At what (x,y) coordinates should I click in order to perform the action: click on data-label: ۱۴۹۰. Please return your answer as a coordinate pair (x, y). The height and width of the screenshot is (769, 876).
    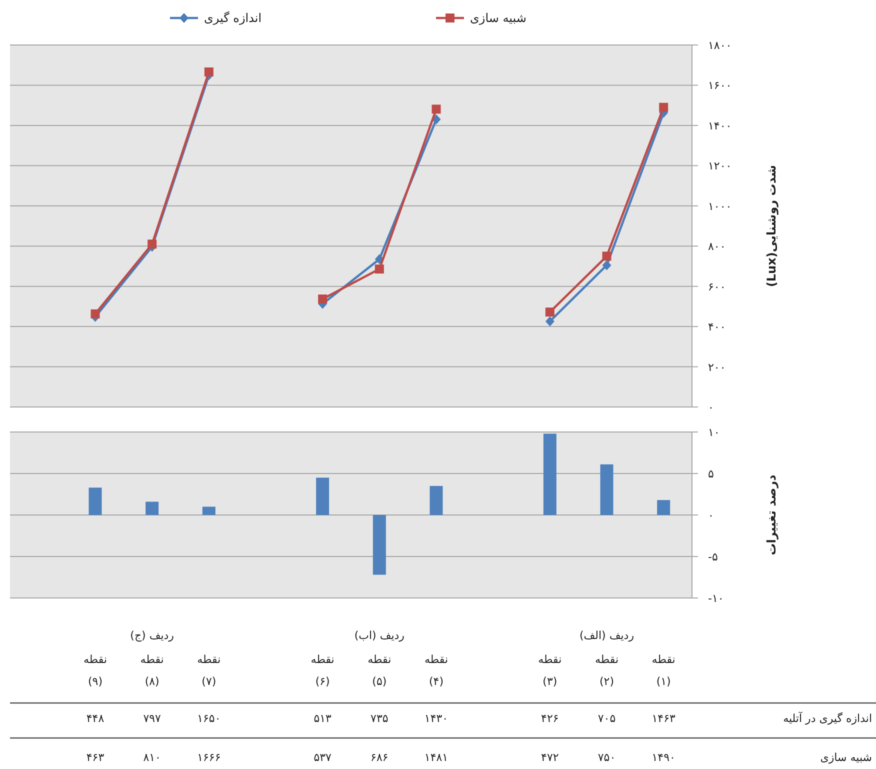
    Looking at the image, I should click on (664, 757).